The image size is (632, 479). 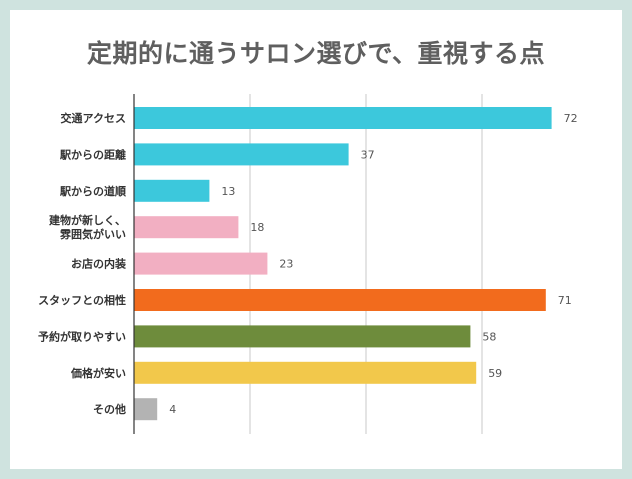 I want to click on category-label-3: 建物が新しく、雰囲気がいい, so click(x=87, y=227).